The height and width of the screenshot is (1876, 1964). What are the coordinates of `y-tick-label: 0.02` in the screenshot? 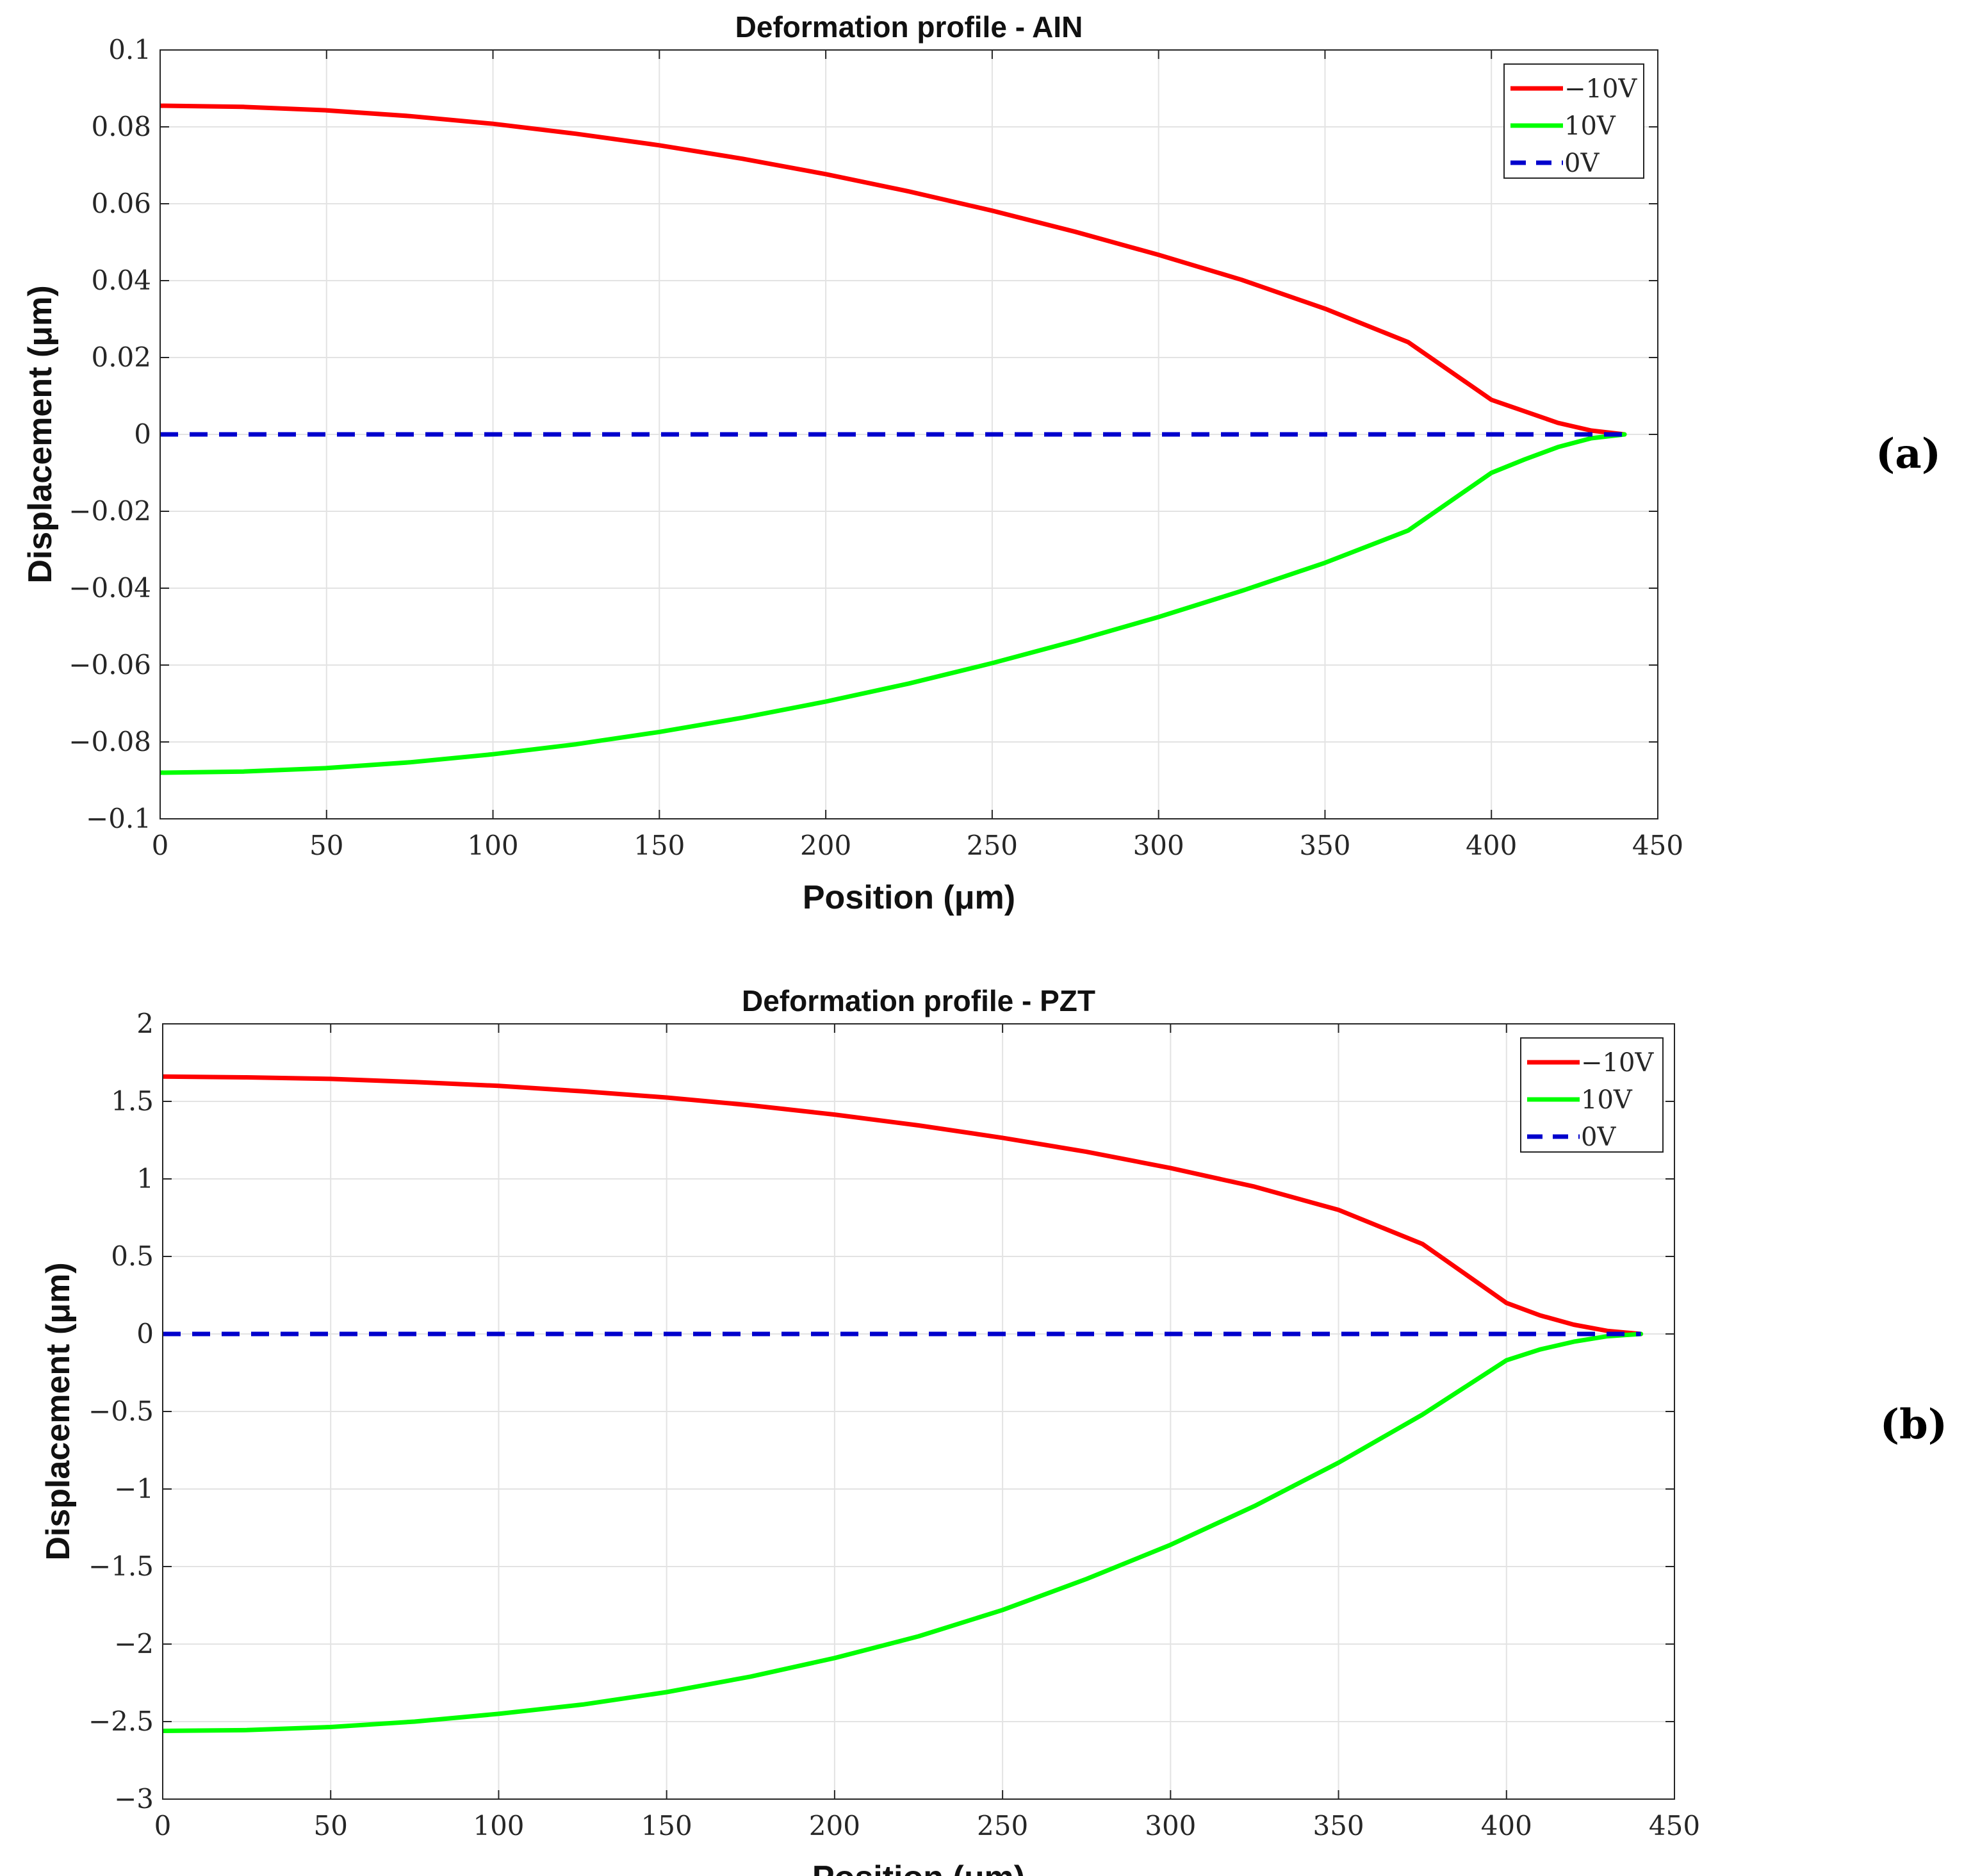 It's located at (121, 357).